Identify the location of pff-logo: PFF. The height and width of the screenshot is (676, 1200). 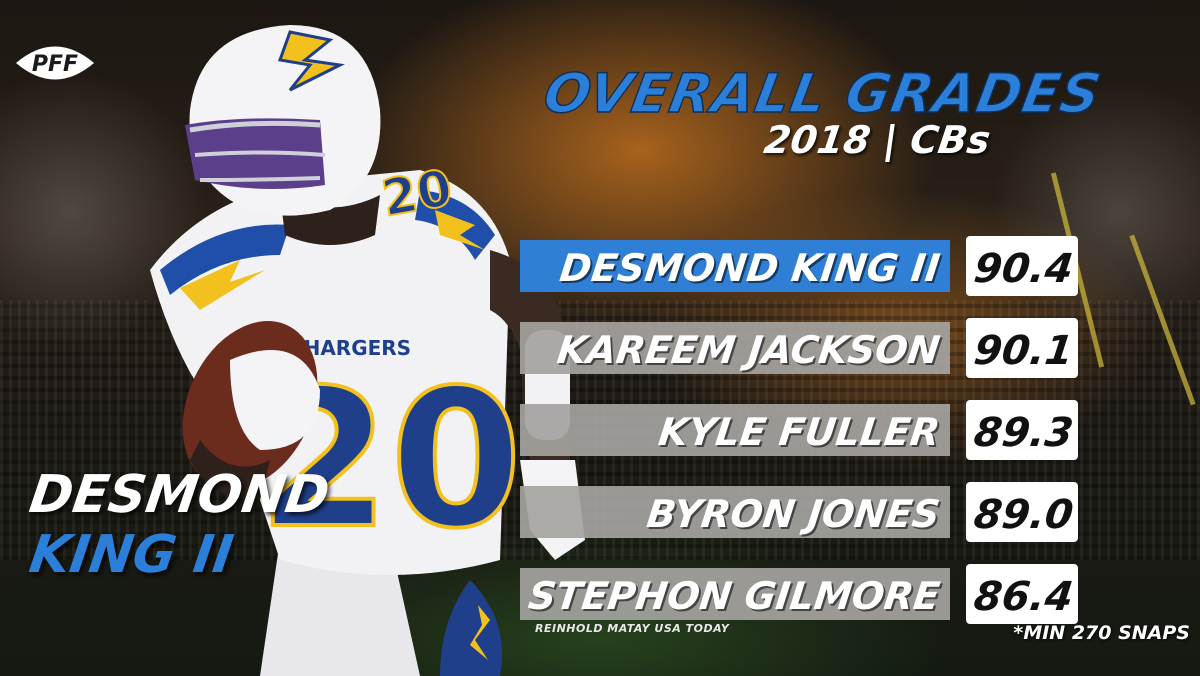
(55, 63).